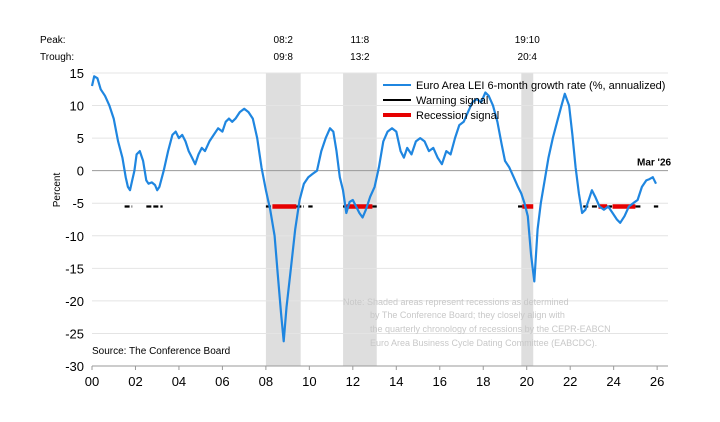 The image size is (720, 422). I want to click on legend-label-warning: Warning signal, so click(452, 101).